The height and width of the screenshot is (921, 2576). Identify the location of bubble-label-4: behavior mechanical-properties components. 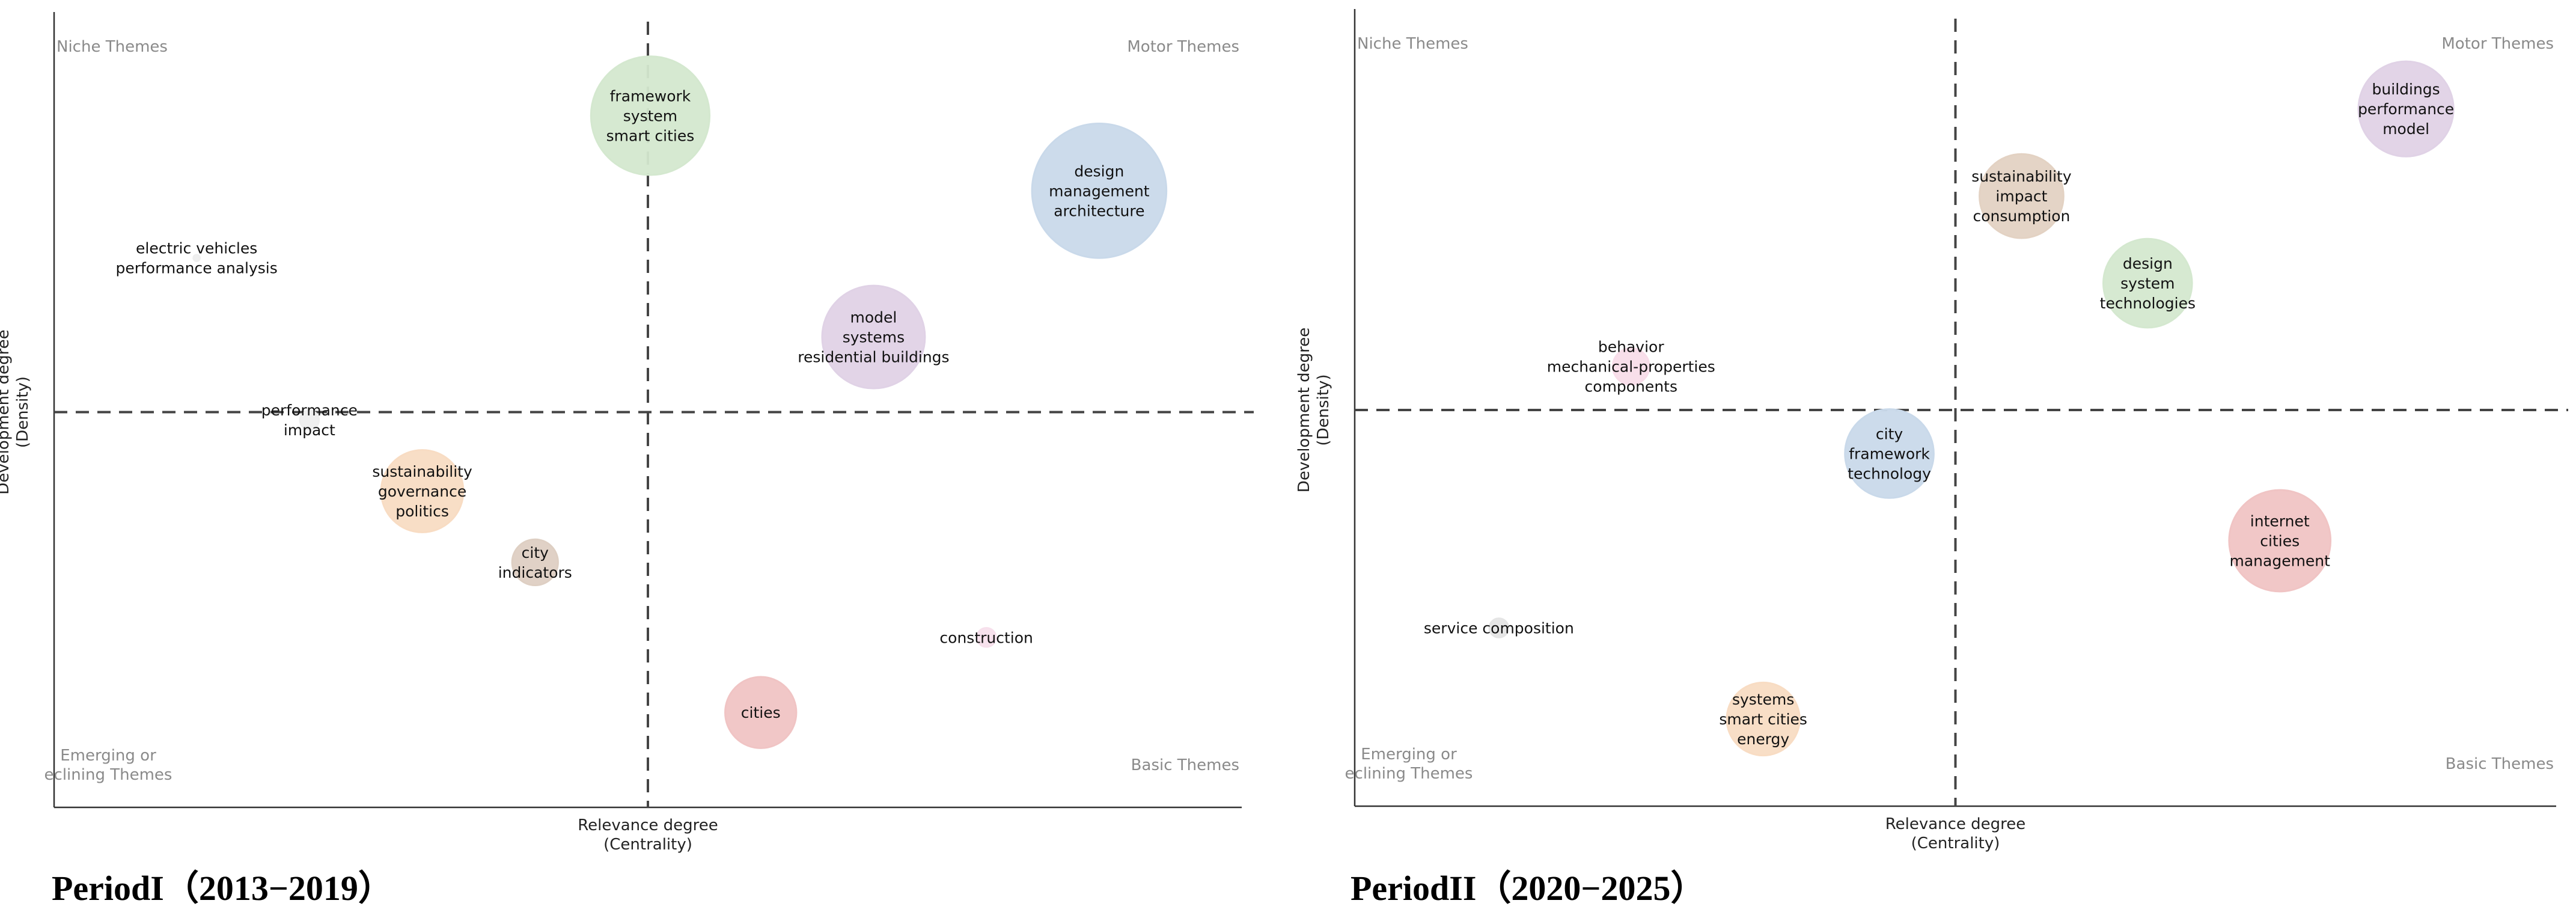
(1631, 367).